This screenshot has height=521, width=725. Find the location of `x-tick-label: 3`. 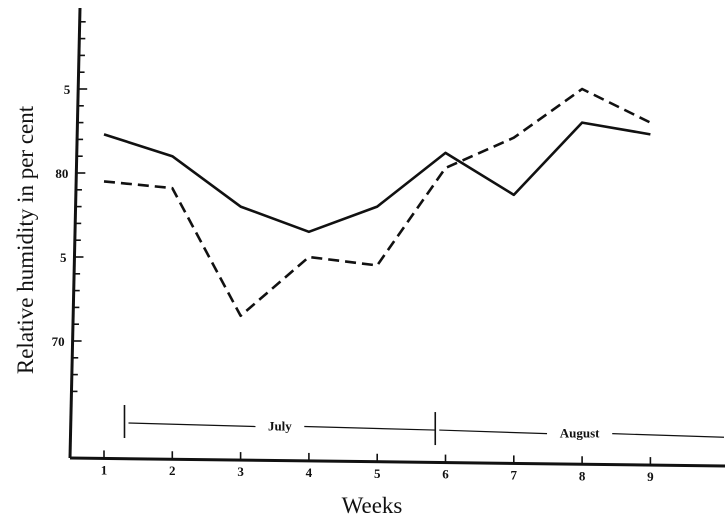

x-tick-label: 3 is located at coordinates (240, 471).